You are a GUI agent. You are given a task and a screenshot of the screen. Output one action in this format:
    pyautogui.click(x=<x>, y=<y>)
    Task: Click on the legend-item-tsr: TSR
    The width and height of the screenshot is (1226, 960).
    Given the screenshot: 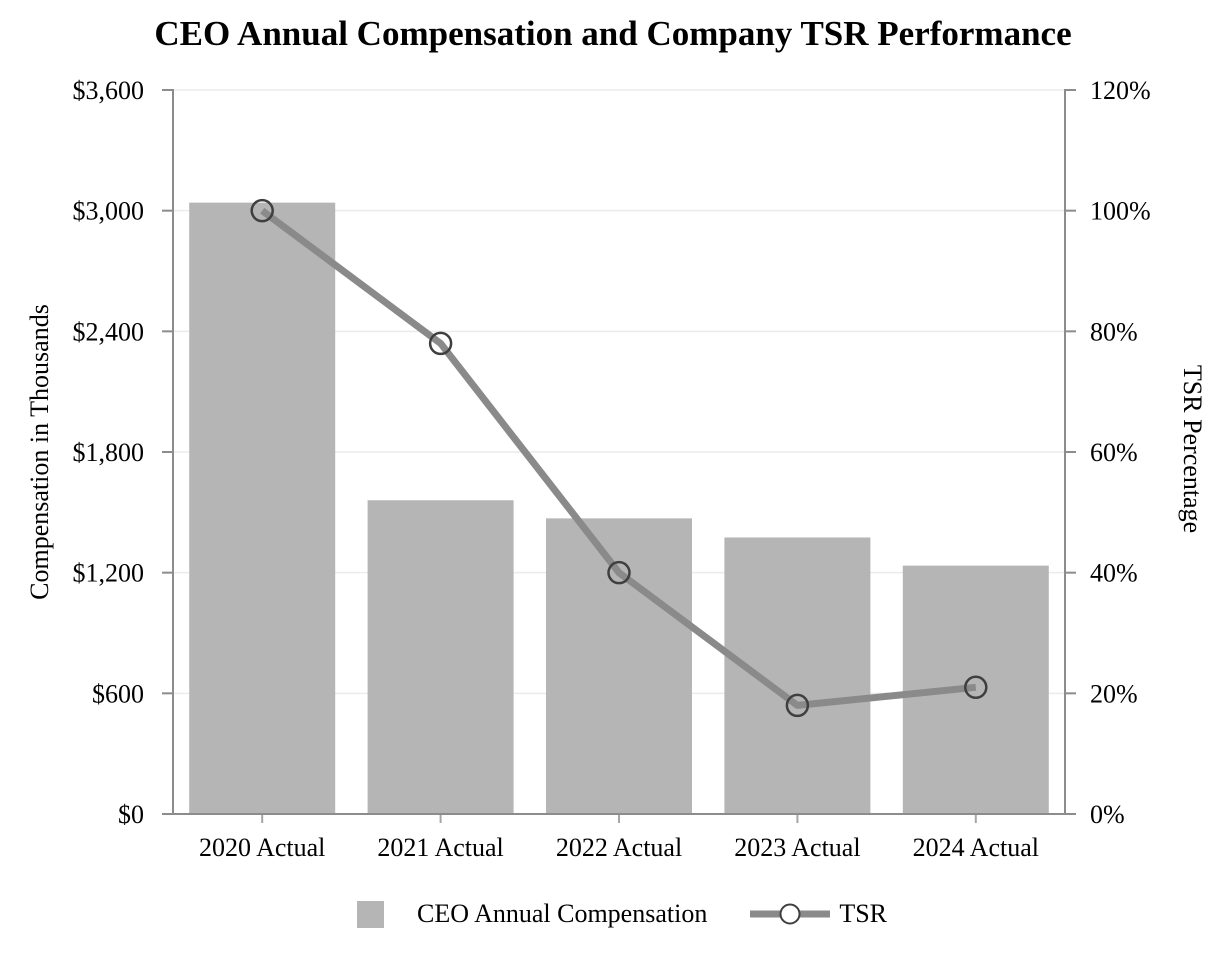 What is the action you would take?
    pyautogui.click(x=818, y=914)
    